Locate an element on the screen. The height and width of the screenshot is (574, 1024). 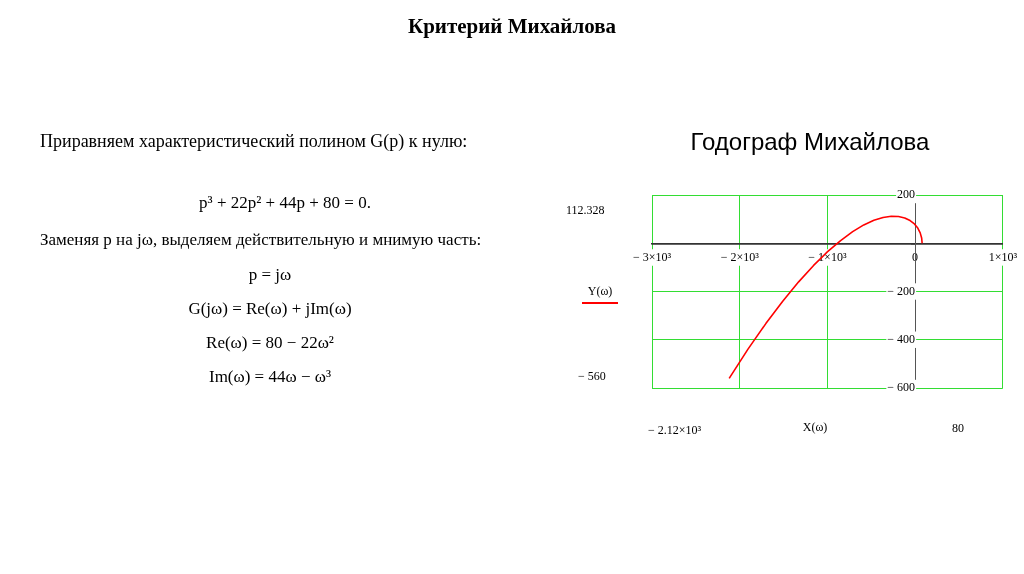
y-tick-label: − 200 is located at coordinates (901, 290).